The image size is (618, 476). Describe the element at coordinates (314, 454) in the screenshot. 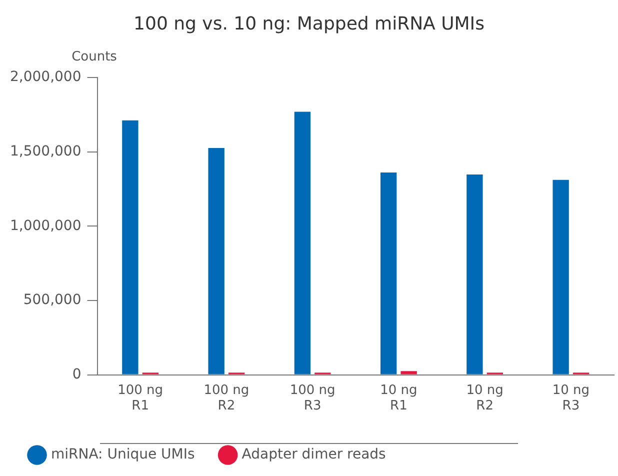

I see `legend-label: Adapter dimer reads` at that location.